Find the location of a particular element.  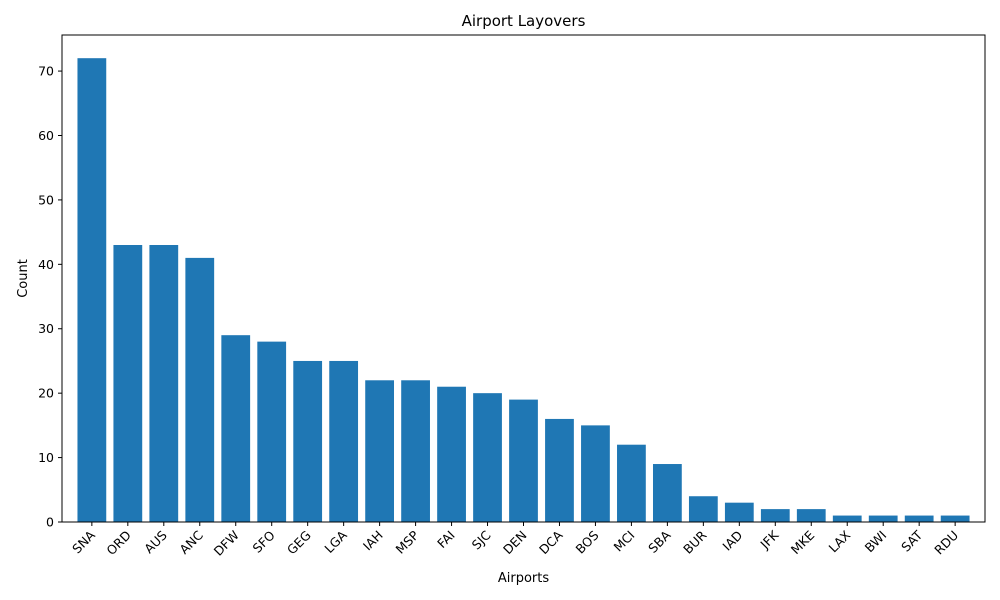

x-tick-label: DEN is located at coordinates (515, 543).